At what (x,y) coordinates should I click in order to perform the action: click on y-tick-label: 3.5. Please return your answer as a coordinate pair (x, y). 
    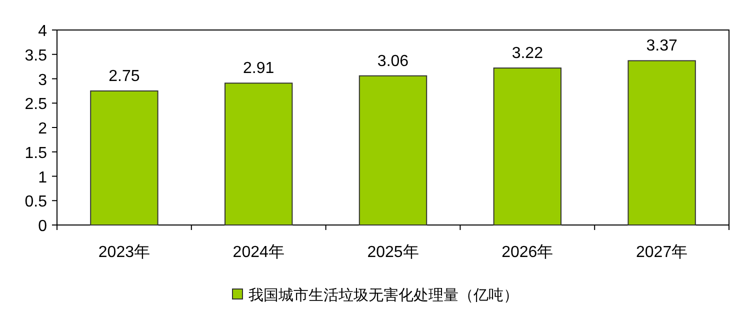
    Looking at the image, I should click on (36, 55).